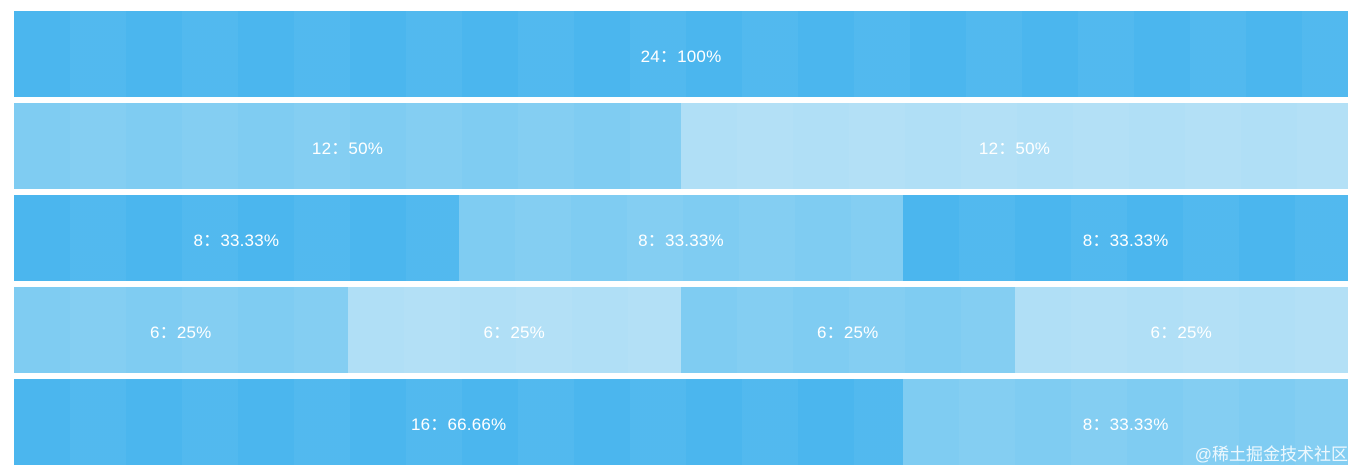 The width and height of the screenshot is (1362, 473). I want to click on grid-col: 16：66.66%, so click(459, 422).